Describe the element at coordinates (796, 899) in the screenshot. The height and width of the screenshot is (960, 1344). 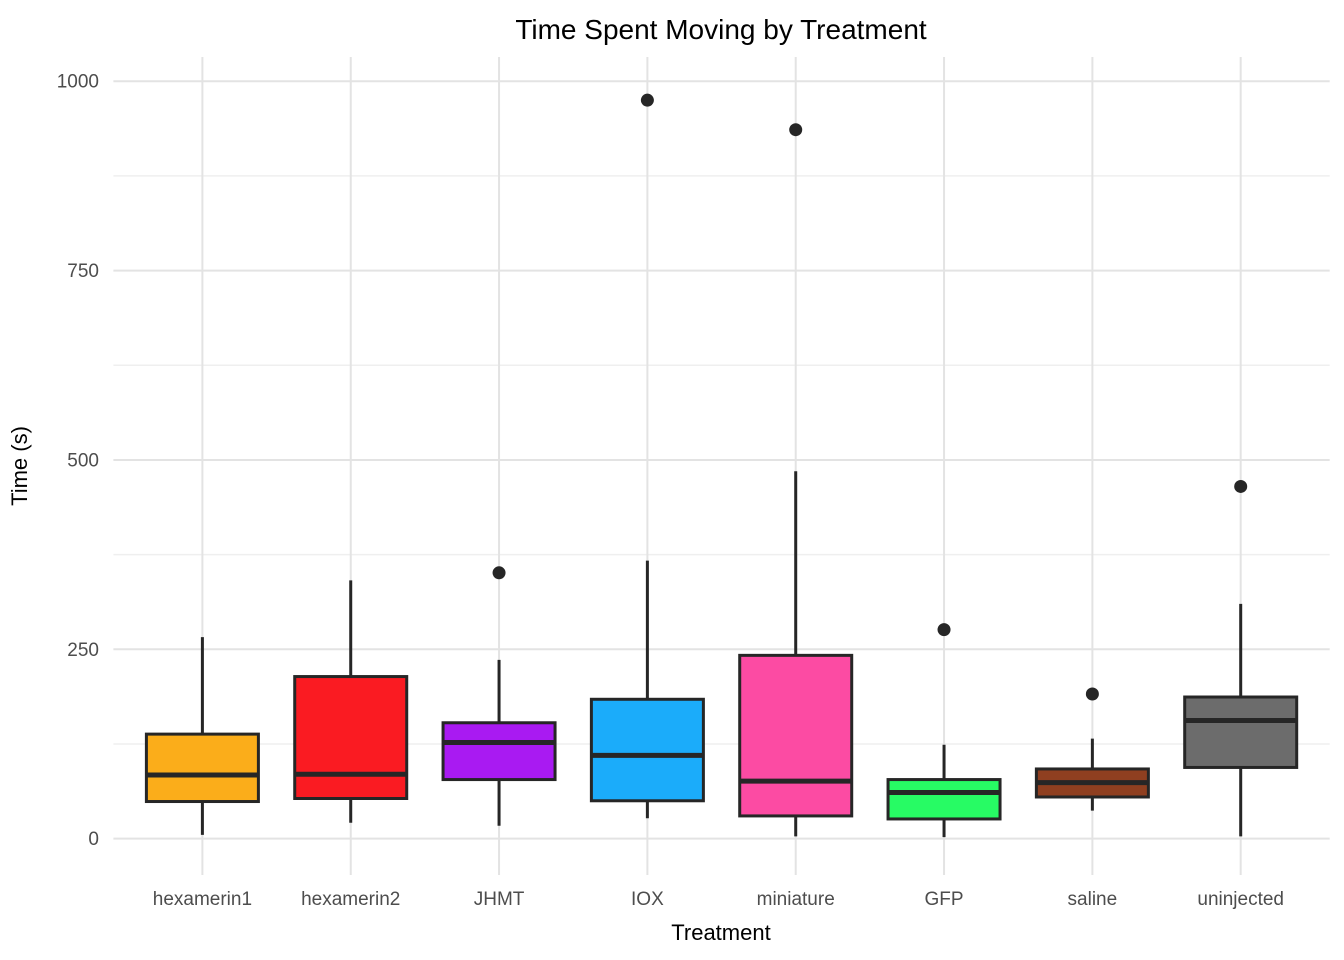
I see `x-tick-label-miniature: miniature` at that location.